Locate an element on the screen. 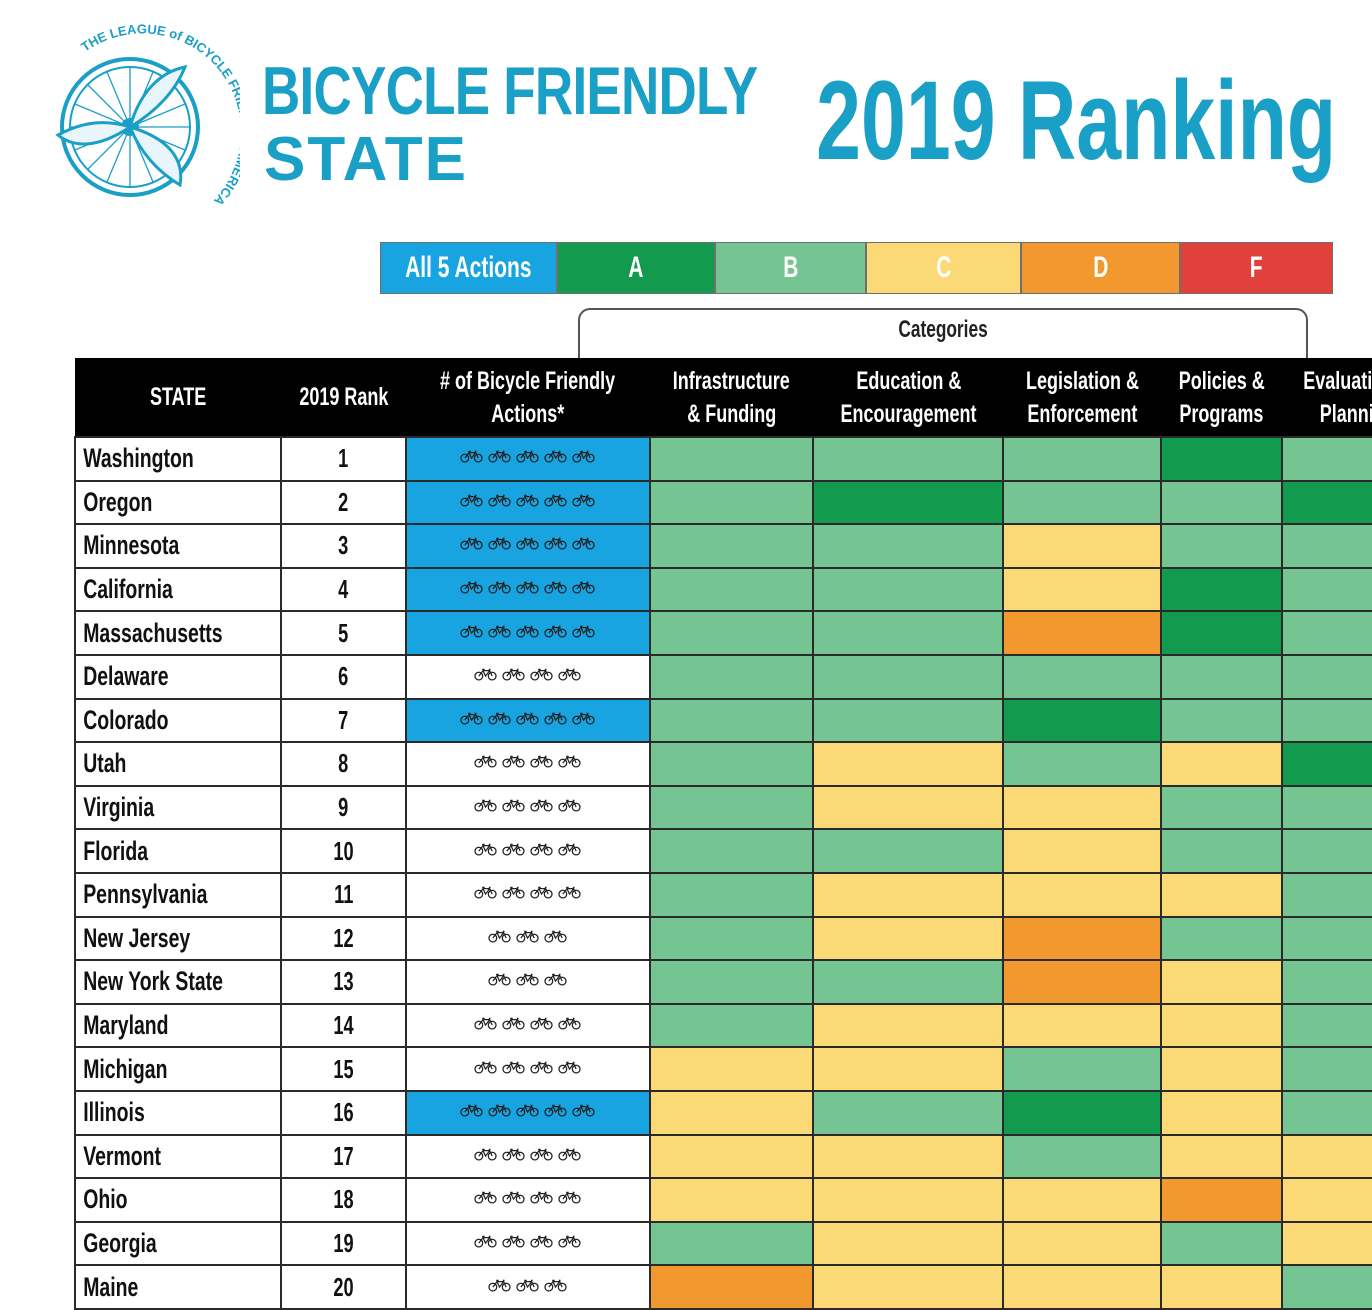 Image resolution: width=1372 pixels, height=1310 pixels. state-name: Georgia is located at coordinates (178, 1243).